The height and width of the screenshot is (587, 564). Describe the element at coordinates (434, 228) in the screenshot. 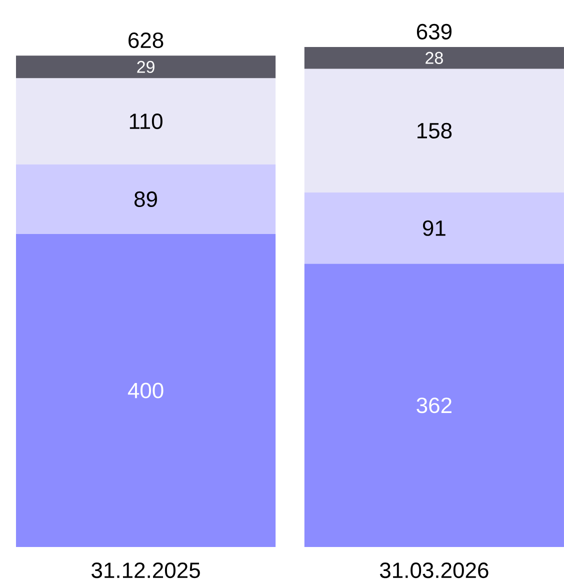

I see `data-label: 91` at that location.